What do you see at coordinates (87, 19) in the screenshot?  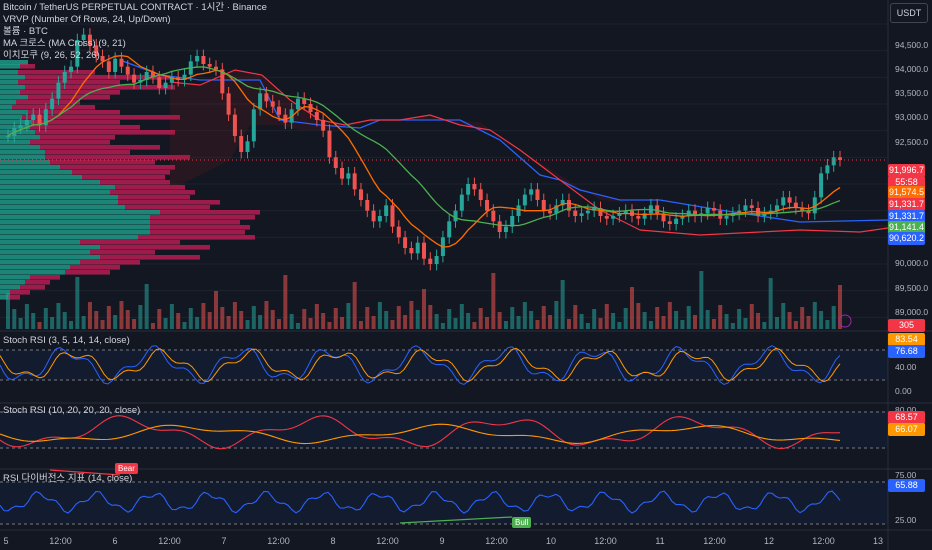 I see `vrvp-legend: VRVP (Number Of Rows, 24, Up/Down)` at bounding box center [87, 19].